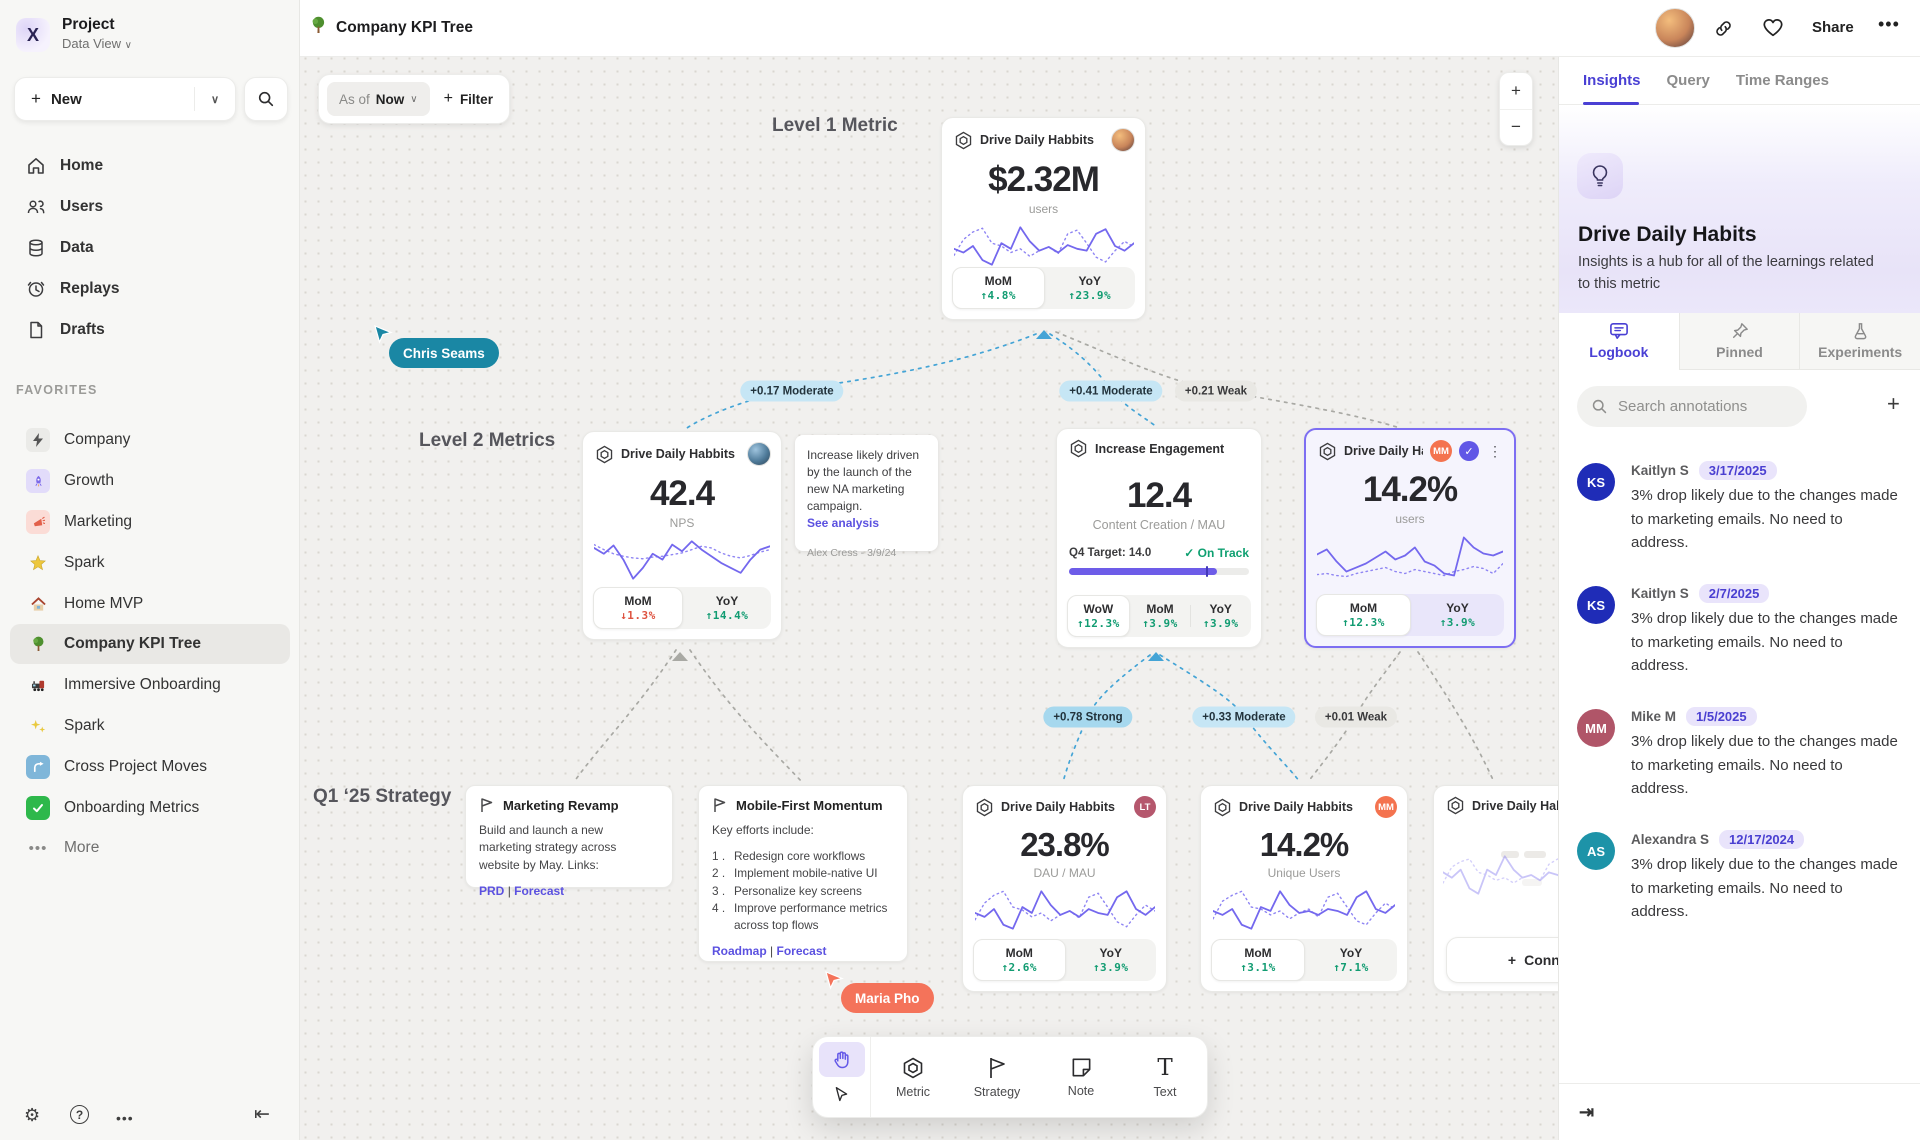 This screenshot has height=1140, width=1920. Describe the element at coordinates (150, 604) in the screenshot. I see `sidebar-item-home-mvp: Home MVP` at that location.